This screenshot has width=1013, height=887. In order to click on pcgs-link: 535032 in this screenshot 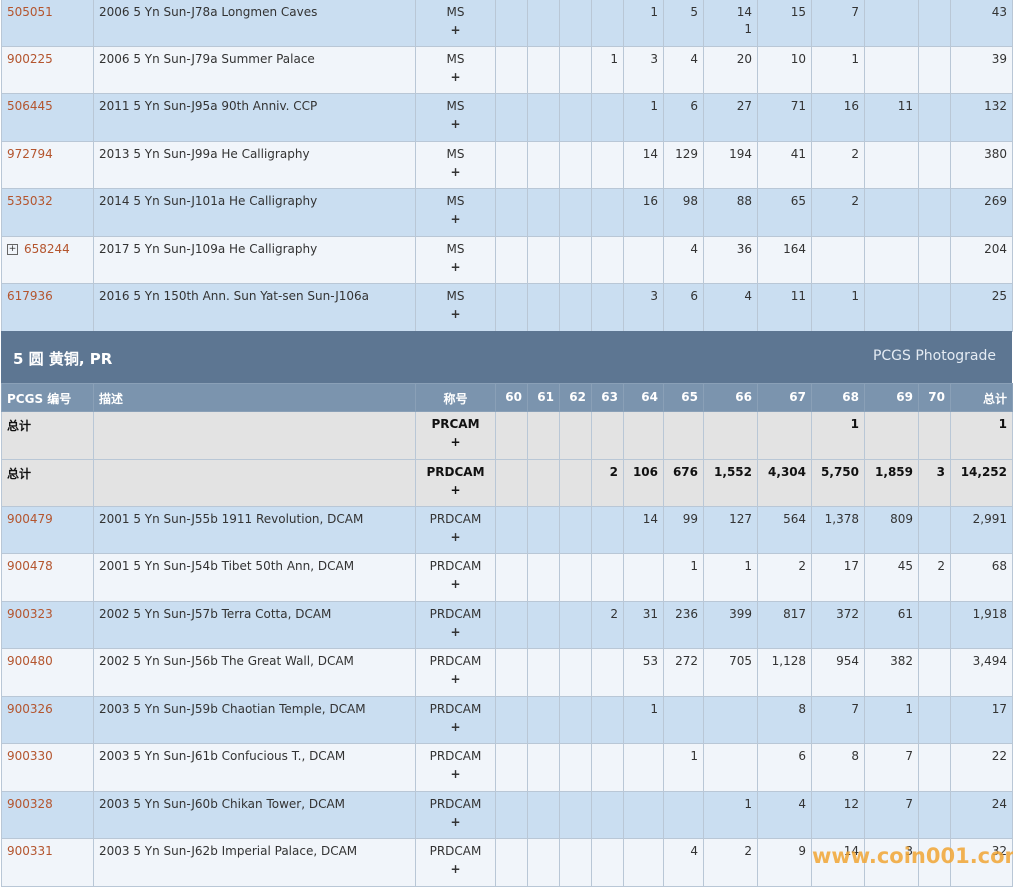, I will do `click(30, 201)`.